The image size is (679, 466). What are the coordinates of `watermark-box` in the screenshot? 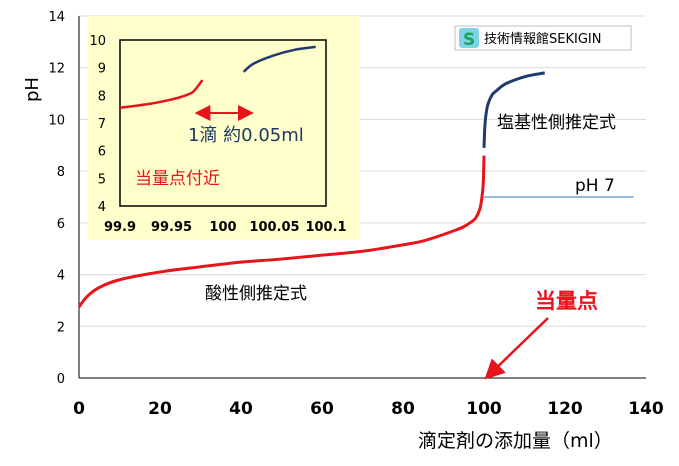 It's located at (543, 38).